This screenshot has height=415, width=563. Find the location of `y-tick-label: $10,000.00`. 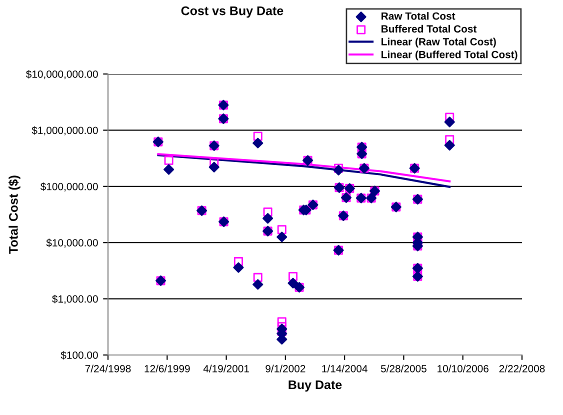

y-tick-label: $10,000.00 is located at coordinates (72, 243).